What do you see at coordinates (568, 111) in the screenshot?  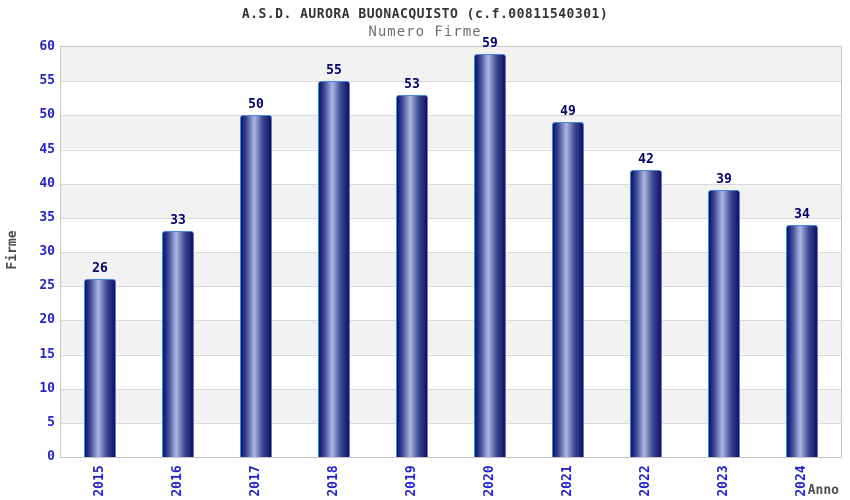 I see `bar-value-label: 49` at bounding box center [568, 111].